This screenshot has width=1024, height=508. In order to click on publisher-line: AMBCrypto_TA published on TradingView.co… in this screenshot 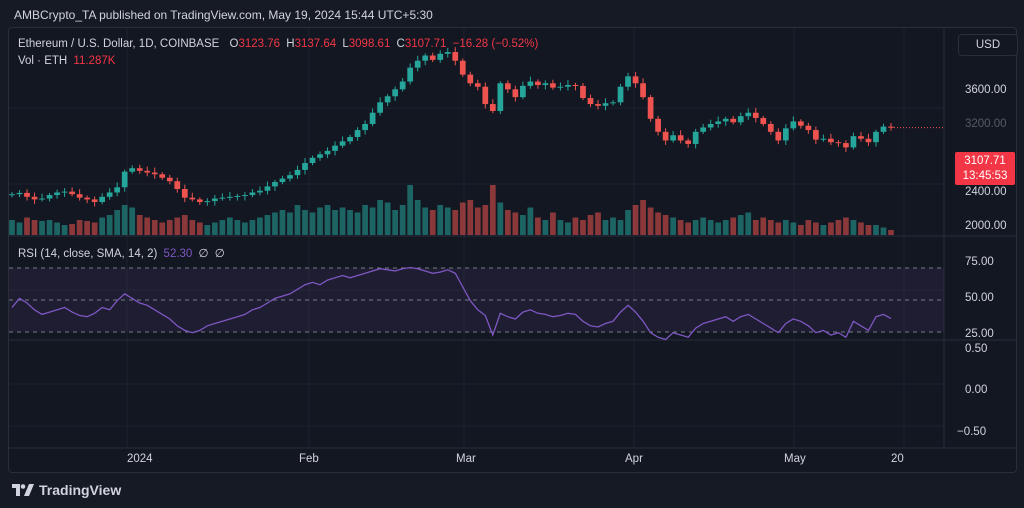, I will do `click(223, 15)`.